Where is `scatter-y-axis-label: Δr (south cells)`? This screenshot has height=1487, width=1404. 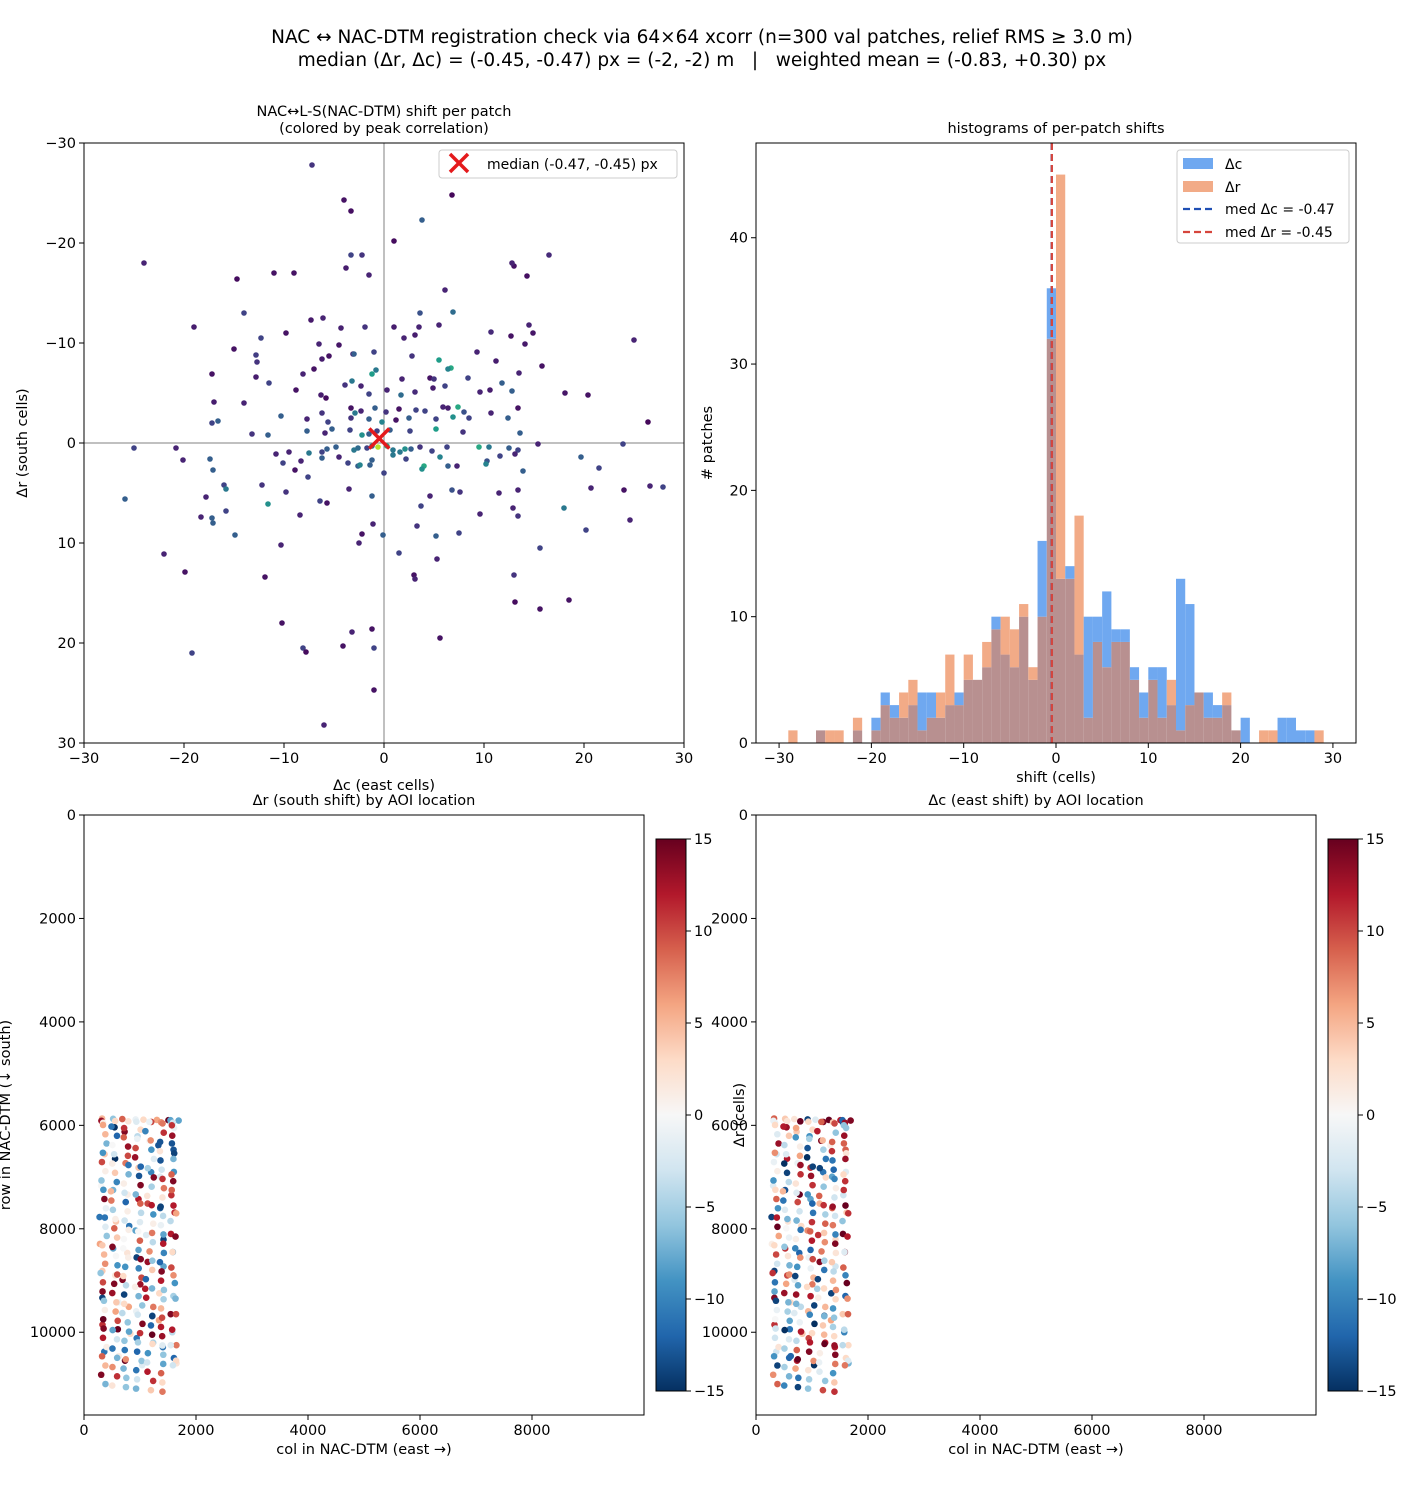 scatter-y-axis-label: Δr (south cells) is located at coordinates (23, 442).